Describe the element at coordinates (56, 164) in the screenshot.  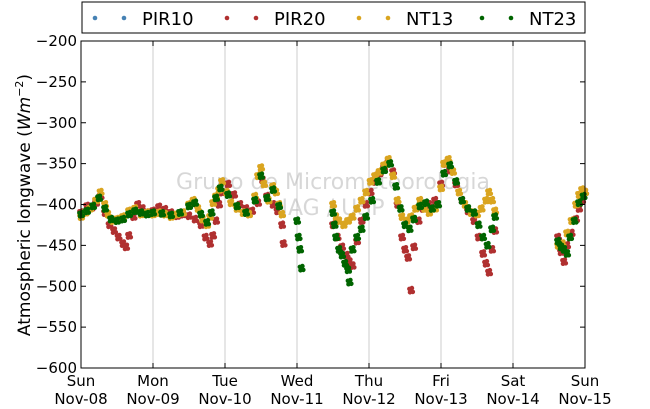
I see `y-tick-label: −350` at that location.